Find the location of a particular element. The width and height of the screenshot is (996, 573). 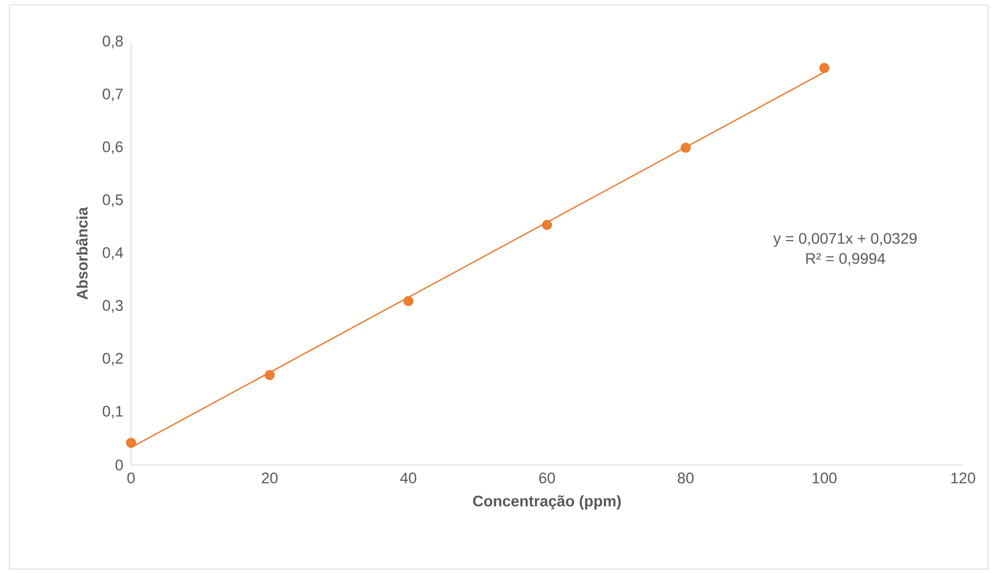

annotation: y = 0,0071x + 0,0329 is located at coordinates (845, 239).